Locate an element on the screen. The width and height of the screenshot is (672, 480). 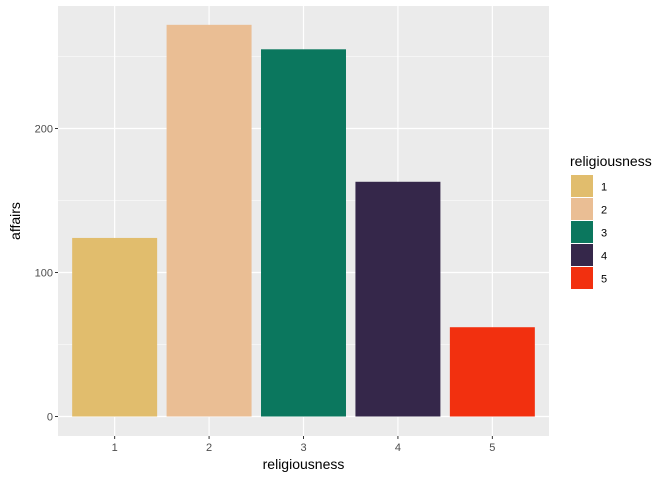
x-axis-title: religiousness is located at coordinates (304, 464).